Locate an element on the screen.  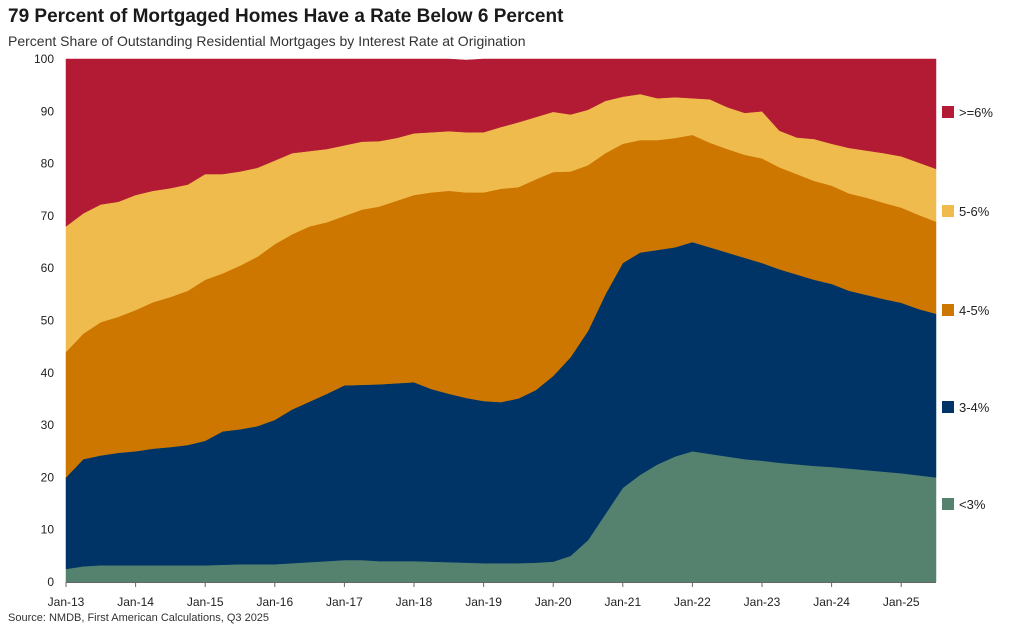
y-axis: 0 10 20 30 40 50 60 70 80 90 100 is located at coordinates (44, 320).